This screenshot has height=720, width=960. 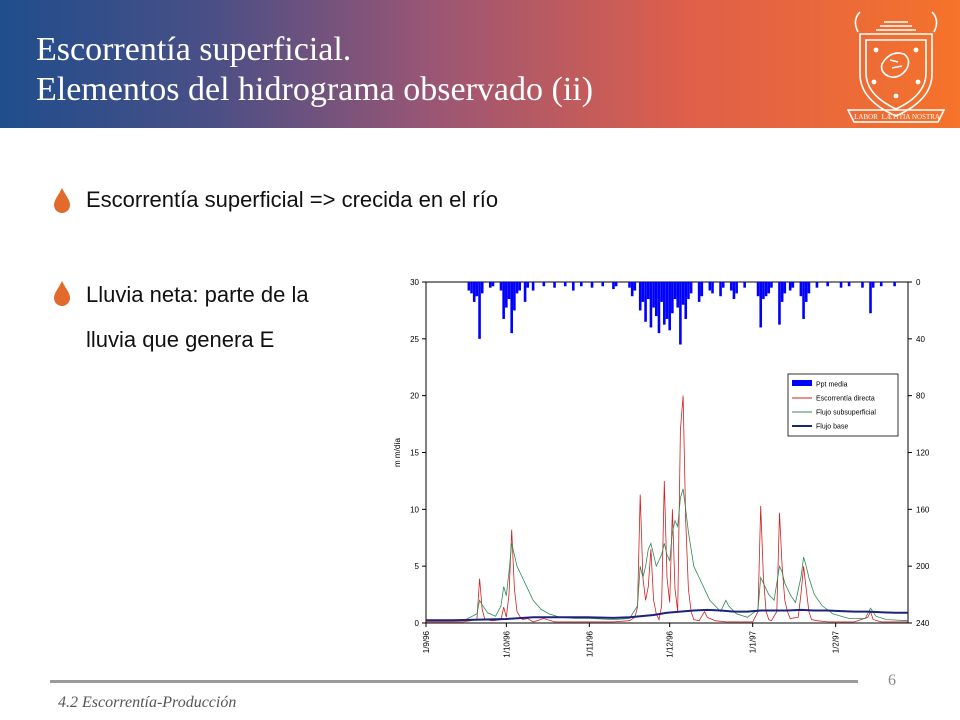 What do you see at coordinates (194, 49) in the screenshot?
I see `slide-title-line-1: Escorrentía superficial.` at bounding box center [194, 49].